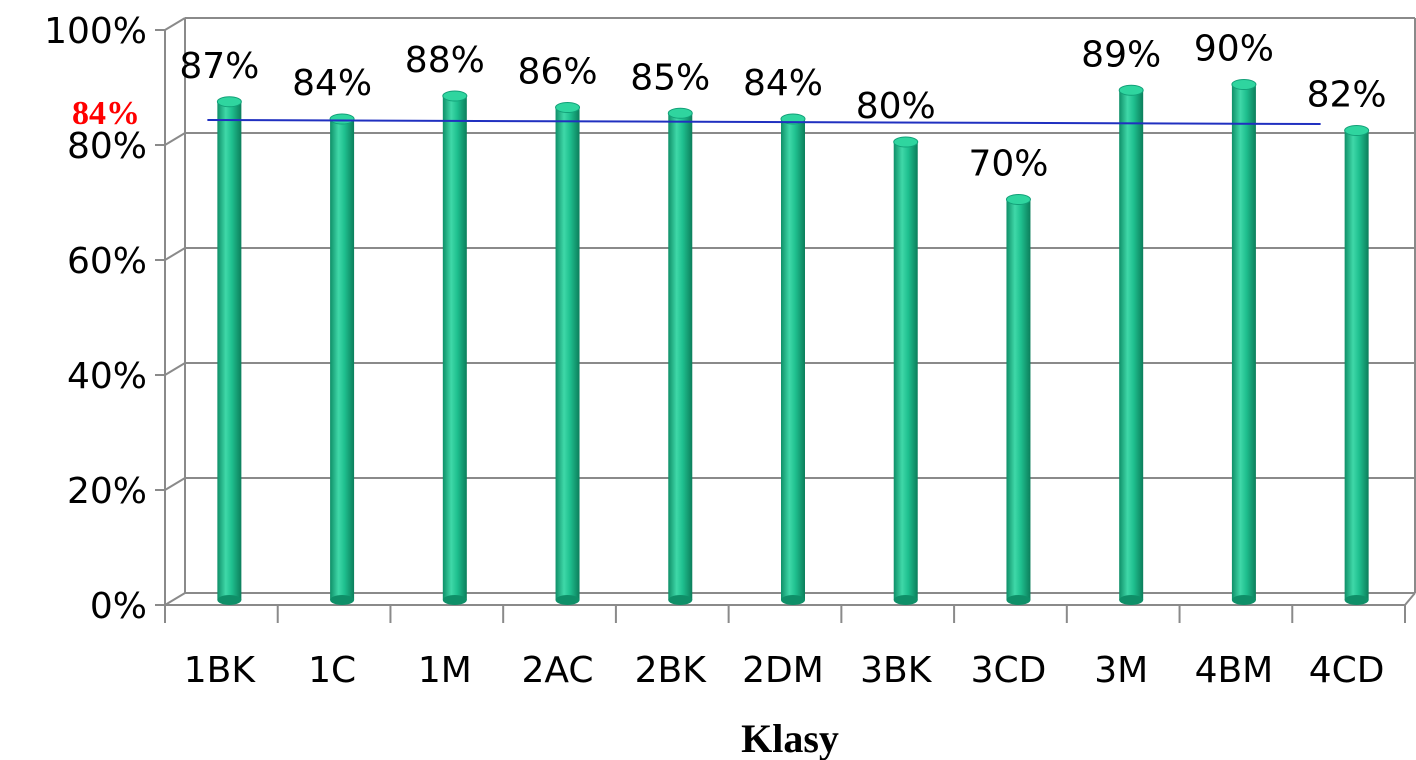 The image size is (1416, 760). Describe the element at coordinates (896, 670) in the screenshot. I see `x-tick-label: 3BK` at that location.